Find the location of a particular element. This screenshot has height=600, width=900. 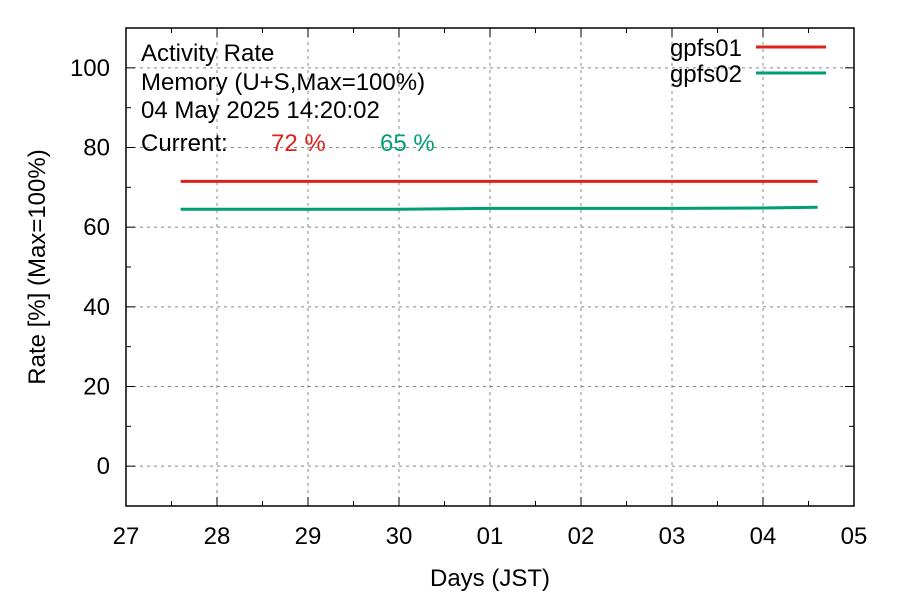

x-tick-label: 29 is located at coordinates (308, 536).